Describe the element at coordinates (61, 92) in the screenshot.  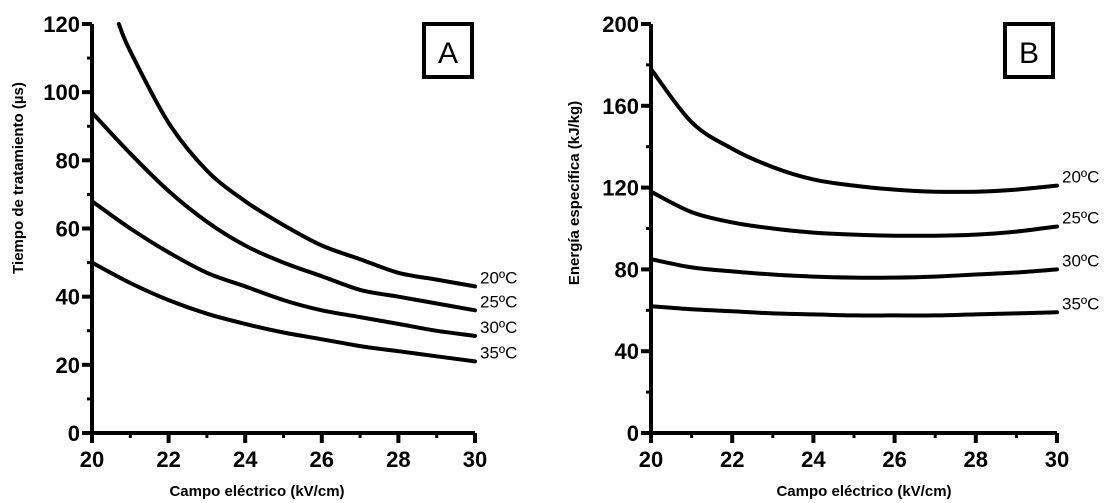
I see `chart-a-y-tick-label: 100` at that location.